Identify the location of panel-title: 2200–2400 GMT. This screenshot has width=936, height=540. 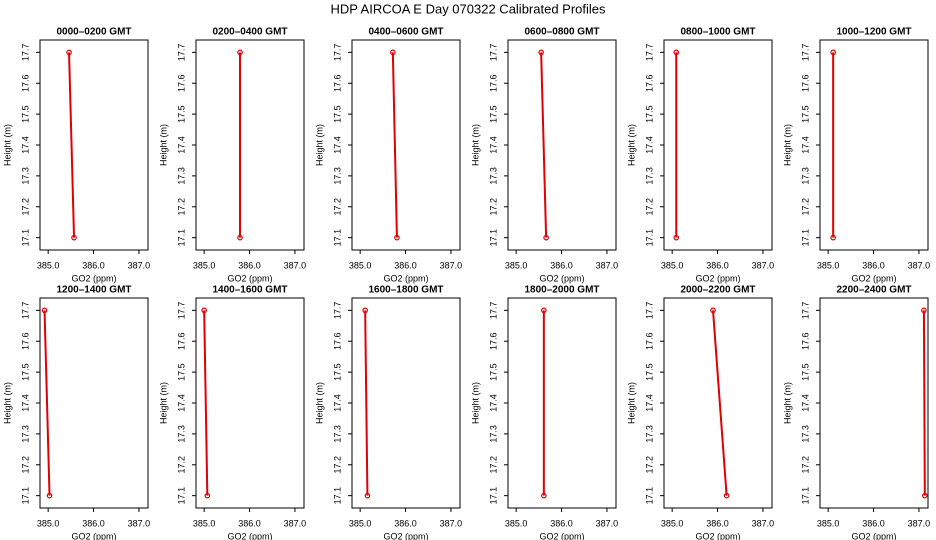
(873, 290).